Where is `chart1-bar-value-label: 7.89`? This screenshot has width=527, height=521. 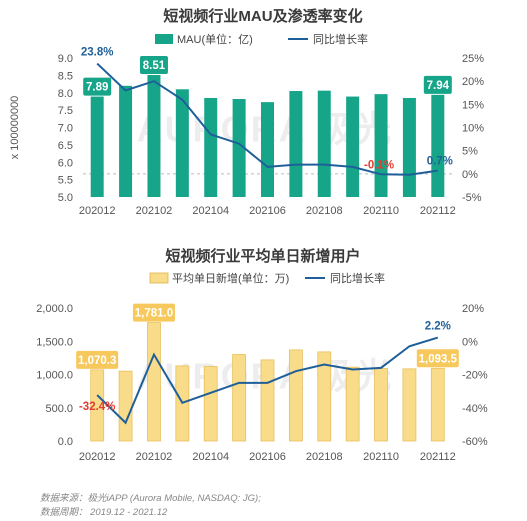 chart1-bar-value-label: 7.89 is located at coordinates (97, 88).